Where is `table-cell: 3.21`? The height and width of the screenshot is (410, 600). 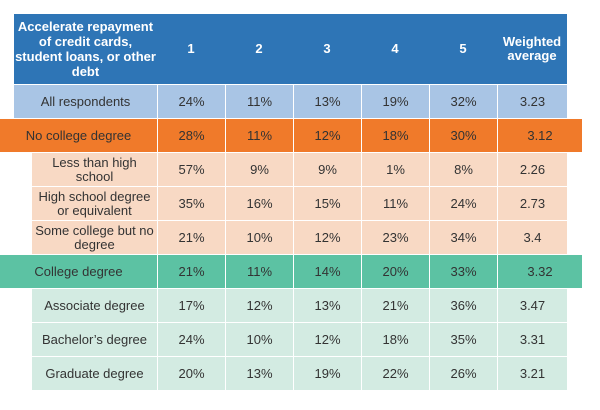
table-cell: 3.21 is located at coordinates (532, 373).